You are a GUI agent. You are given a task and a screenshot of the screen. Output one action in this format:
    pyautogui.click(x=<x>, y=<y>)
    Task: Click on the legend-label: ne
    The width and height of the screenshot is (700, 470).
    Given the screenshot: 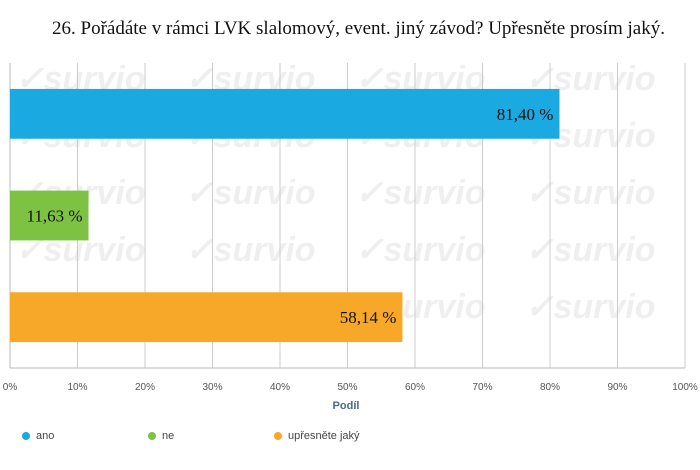 What is the action you would take?
    pyautogui.click(x=168, y=436)
    